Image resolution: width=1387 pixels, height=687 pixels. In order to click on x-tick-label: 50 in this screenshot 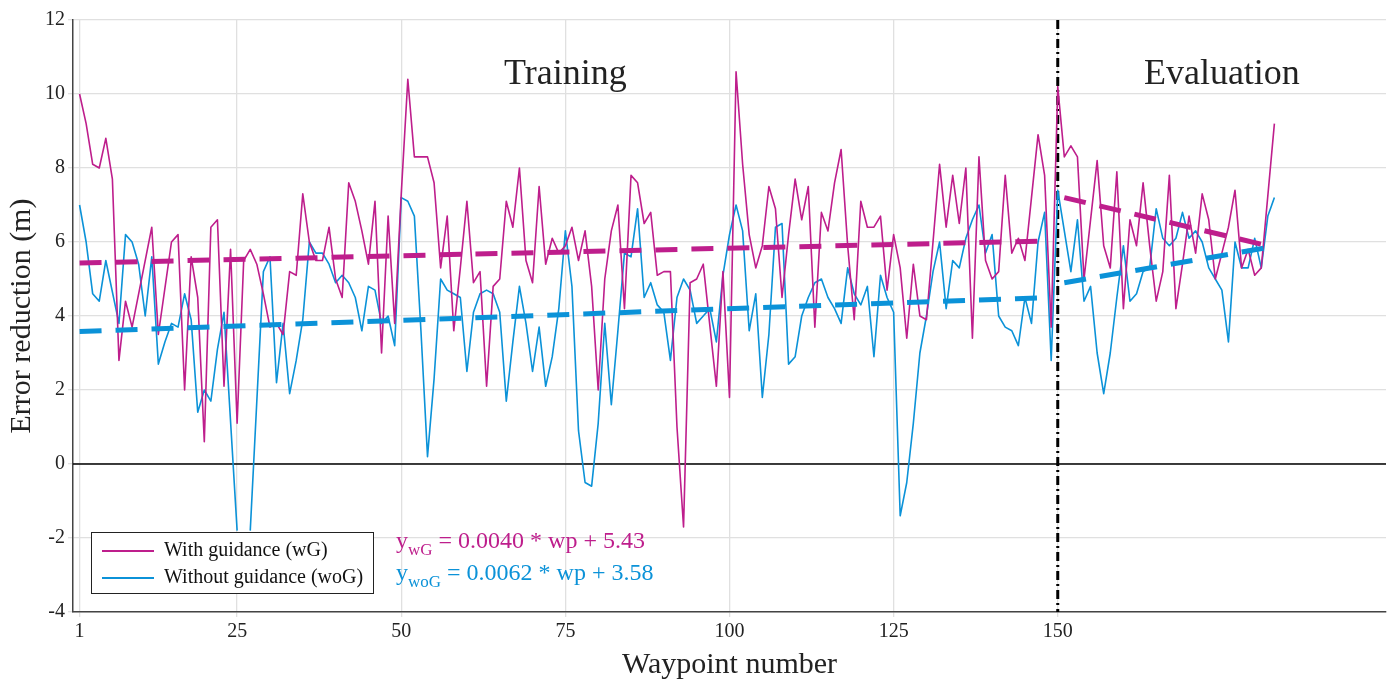, I will do `click(401, 630)`.